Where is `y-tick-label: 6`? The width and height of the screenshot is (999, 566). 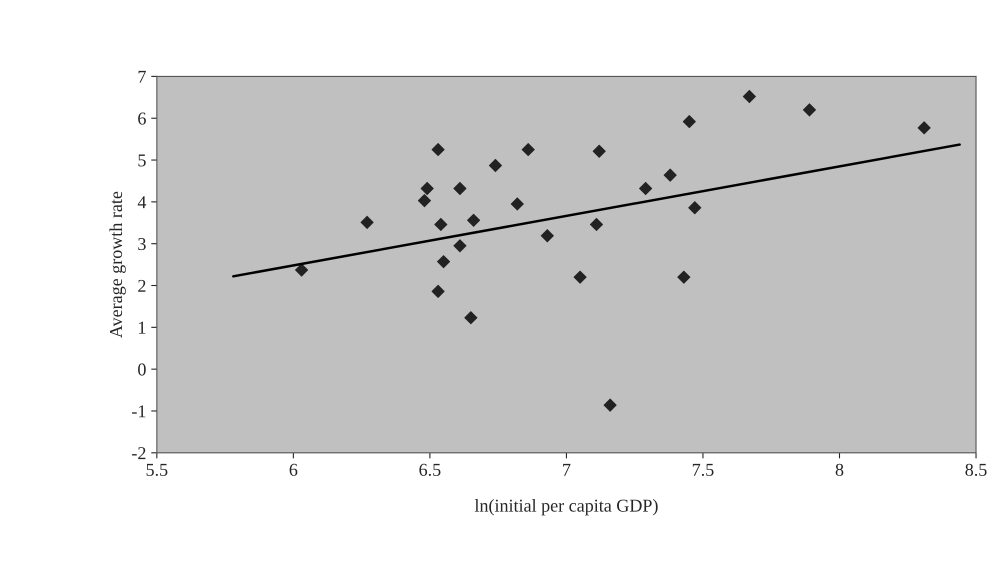
y-tick-label: 6 is located at coordinates (142, 118).